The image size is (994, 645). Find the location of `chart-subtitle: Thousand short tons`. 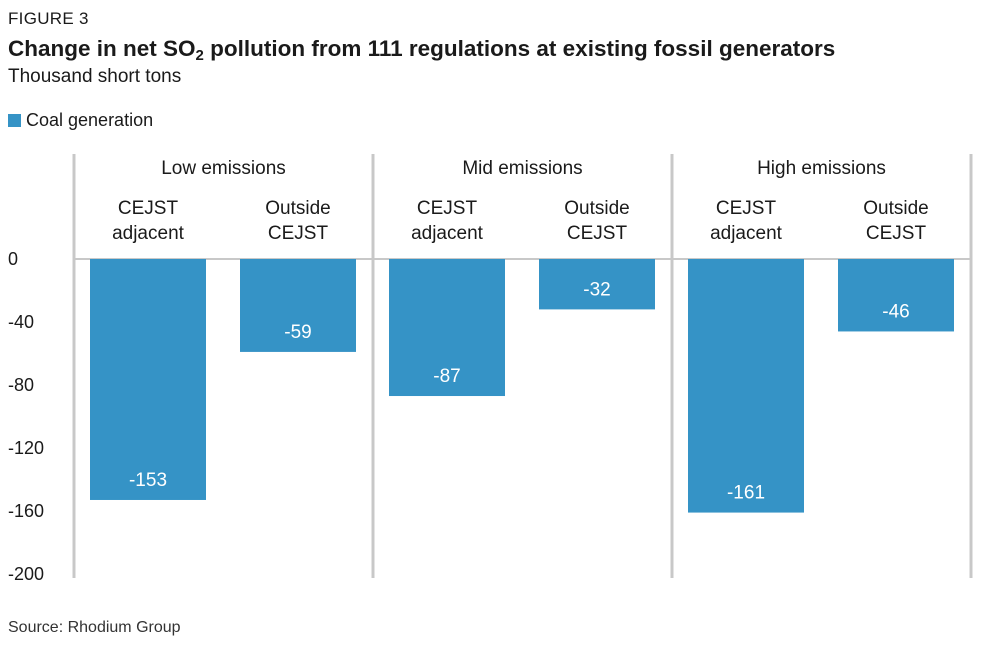

chart-subtitle: Thousand short tons is located at coordinates (95, 76).